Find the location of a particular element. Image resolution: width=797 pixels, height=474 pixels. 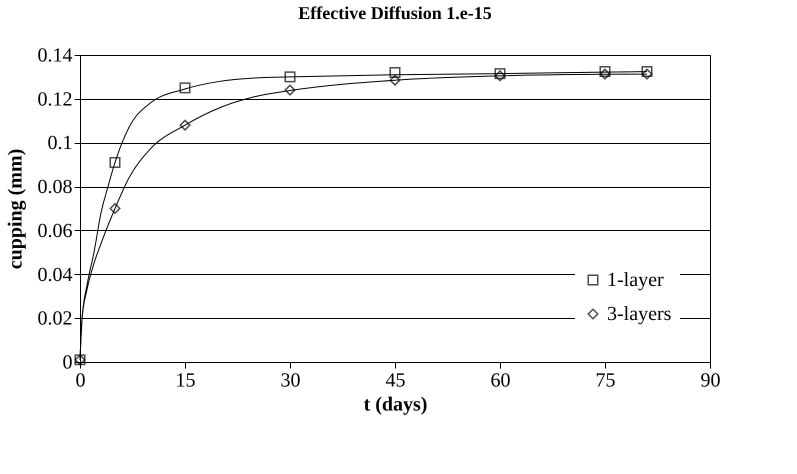

y-tick-label: 0.06 is located at coordinates (55, 231).